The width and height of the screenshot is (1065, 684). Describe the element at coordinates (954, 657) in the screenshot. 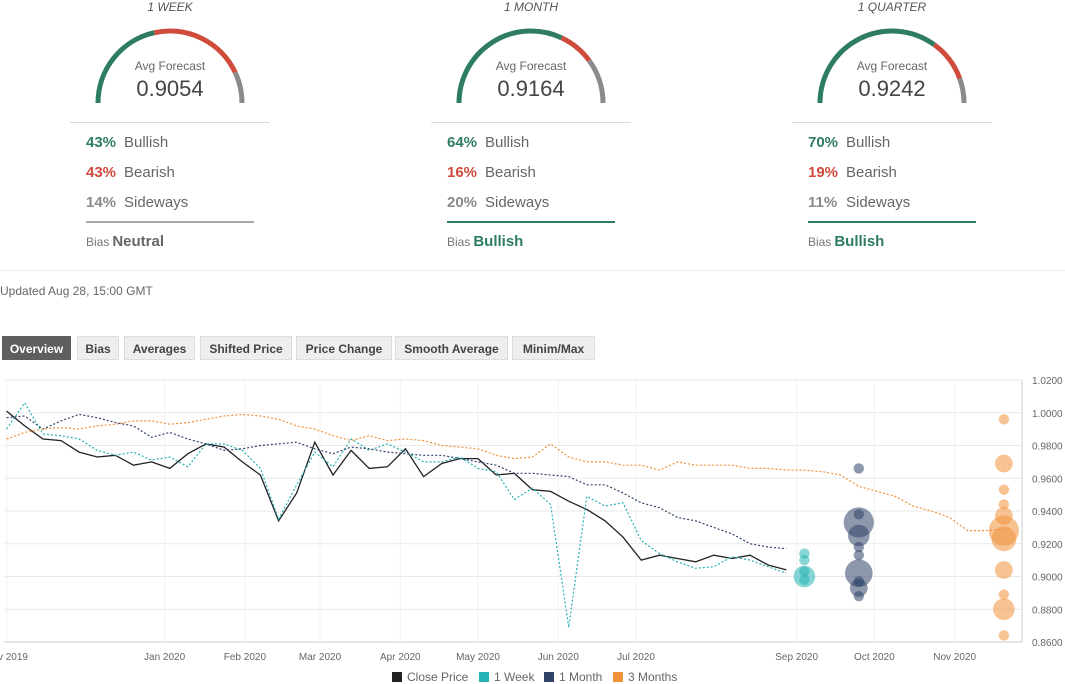

I see `x-tick-label: Nov 2020` at that location.